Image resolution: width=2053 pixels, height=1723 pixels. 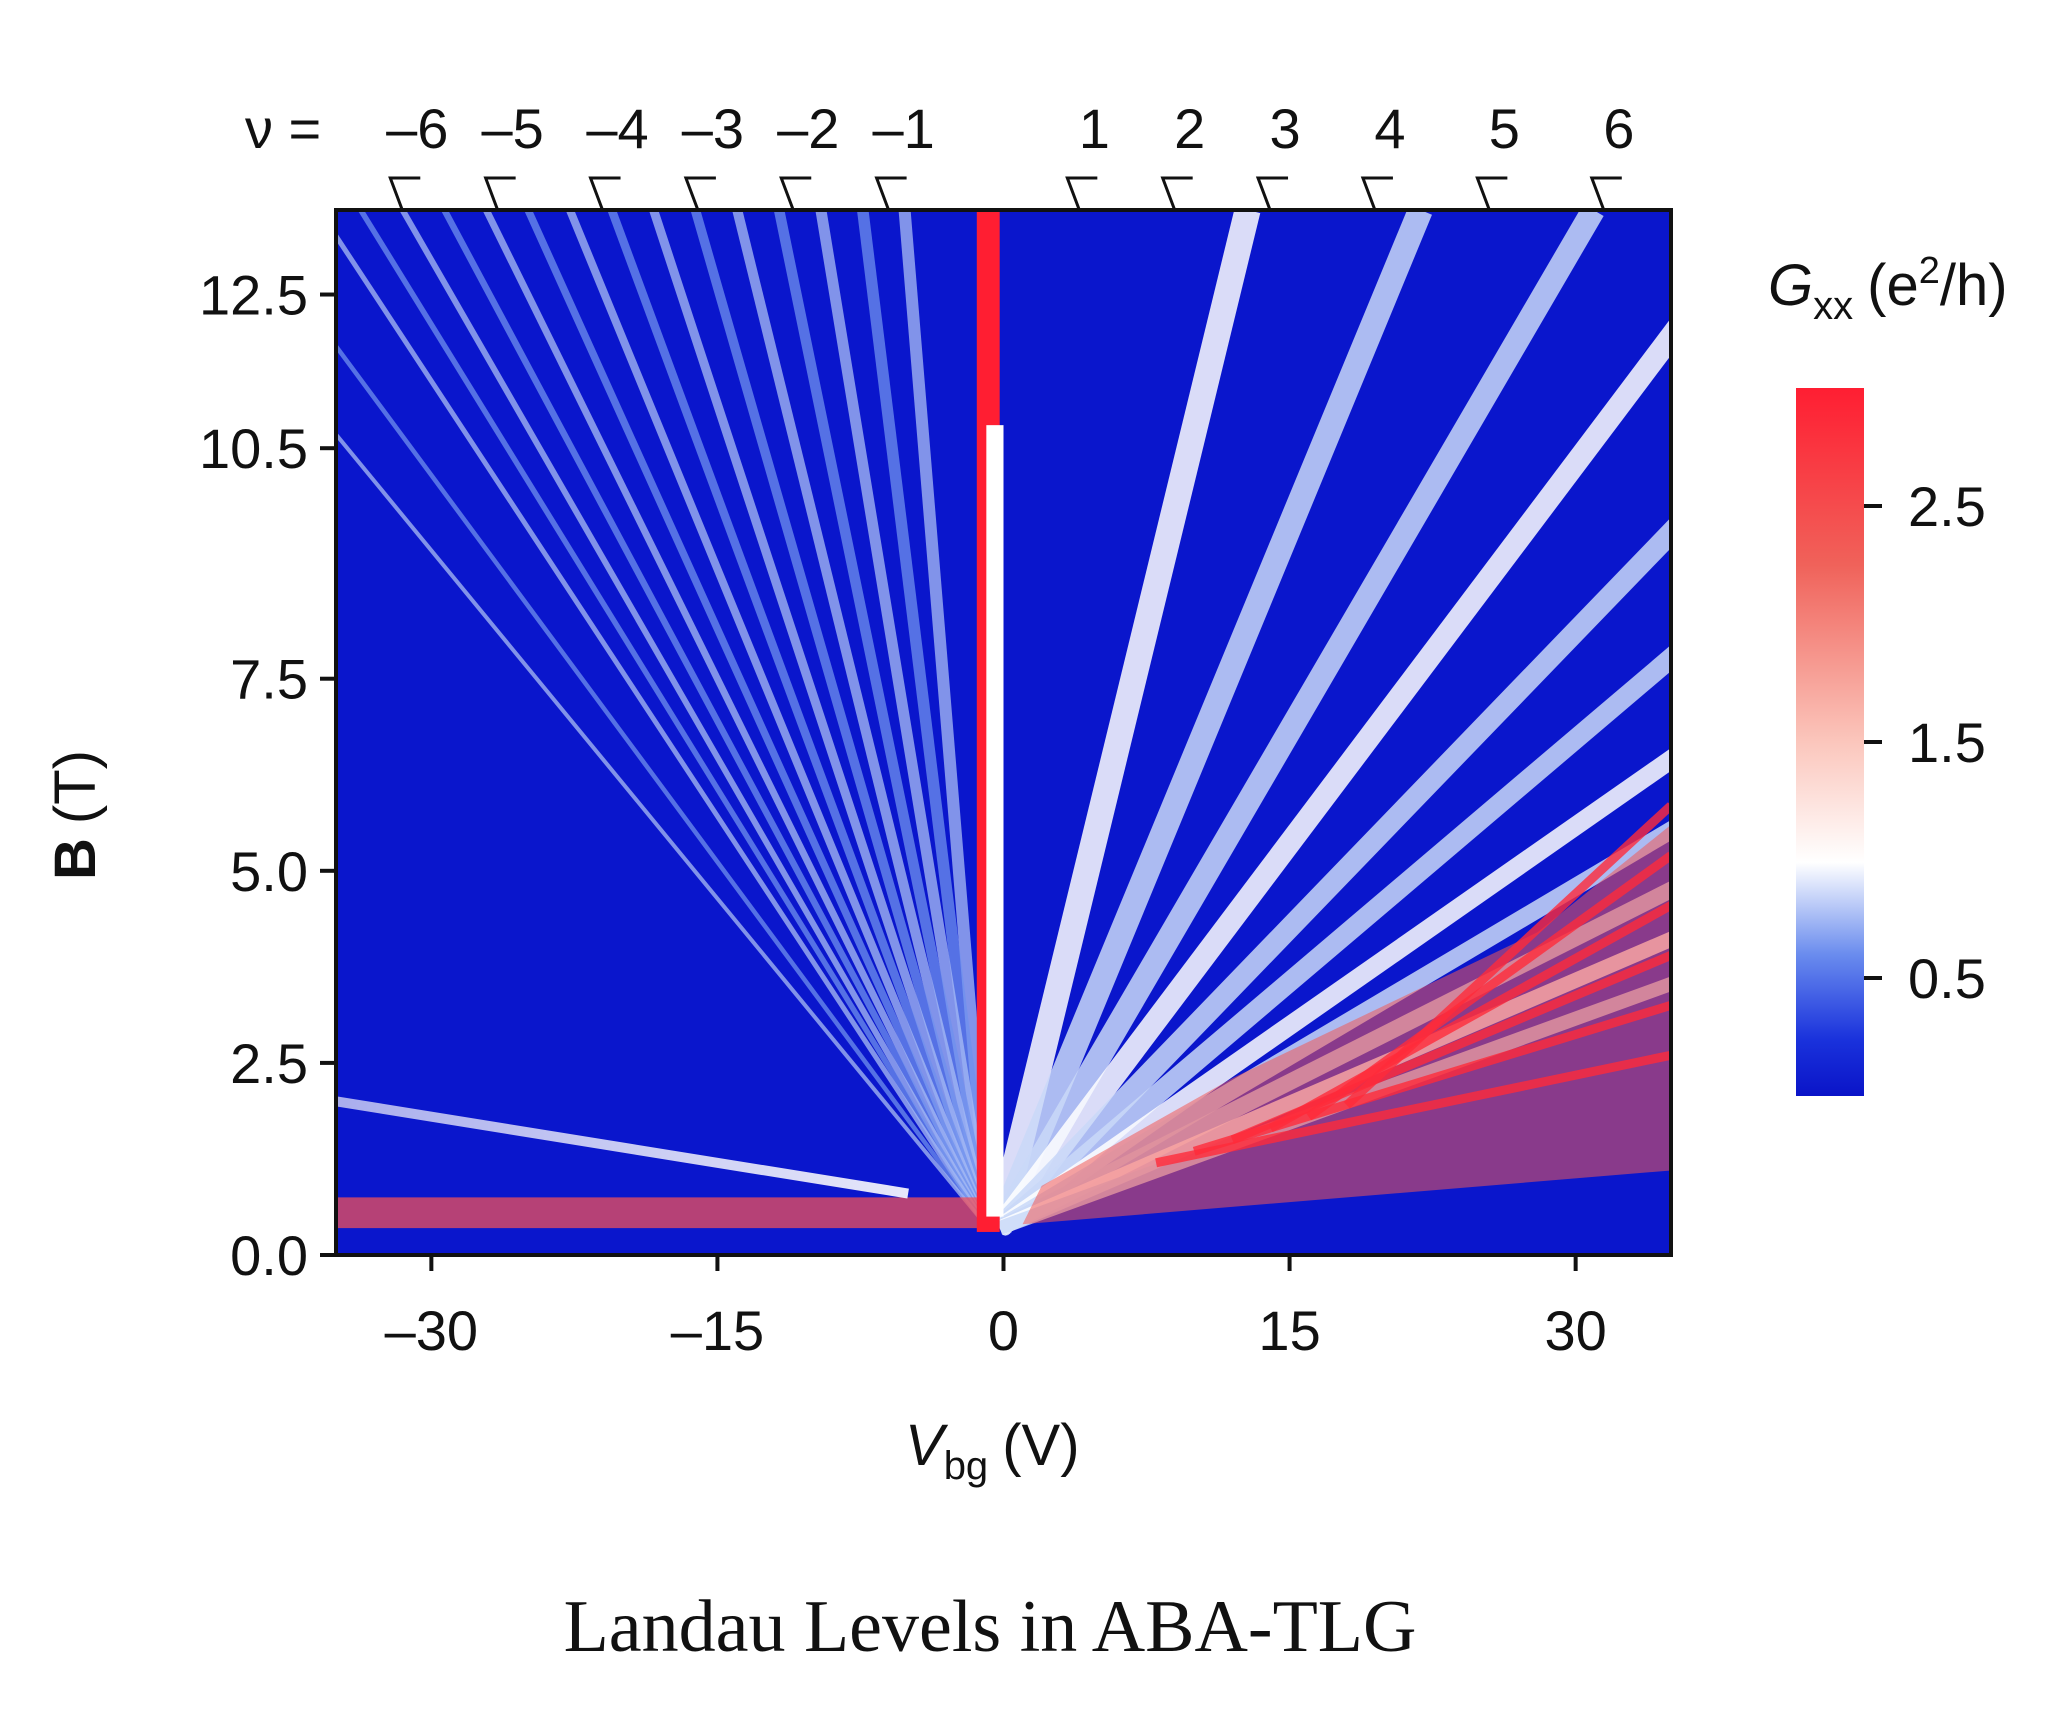 What do you see at coordinates (269, 679) in the screenshot?
I see `y-tick-label: 7.5` at bounding box center [269, 679].